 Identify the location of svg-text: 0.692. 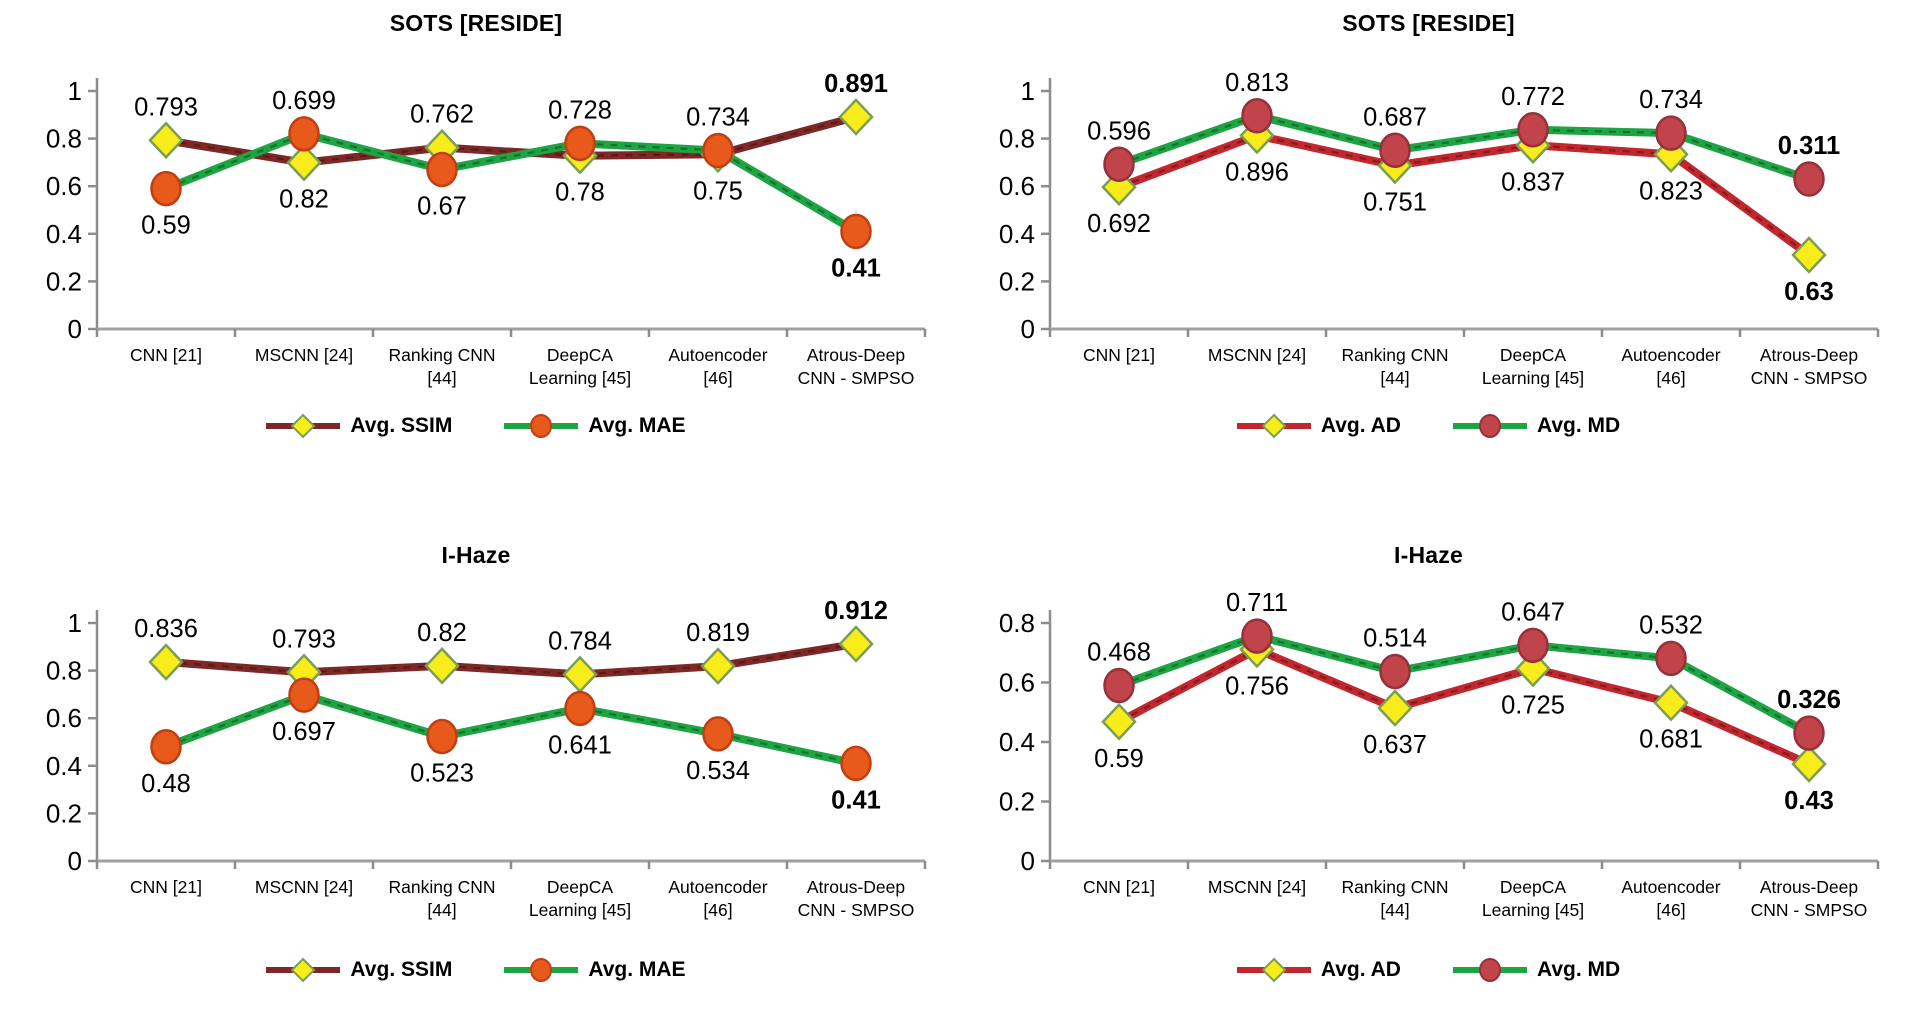
(1119, 224).